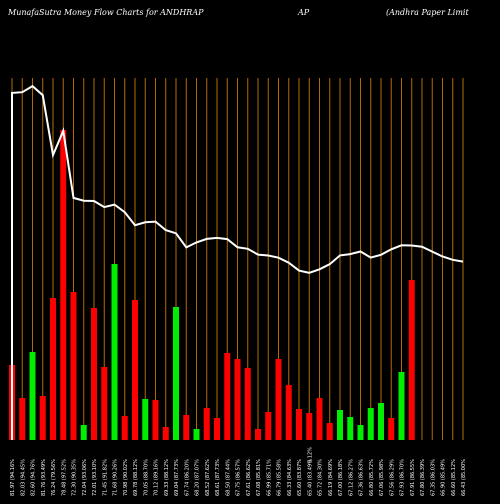  Describe the element at coordinates (269, 477) in the screenshot. I see `x-tick-label: 66.99 (85.71%` at that location.